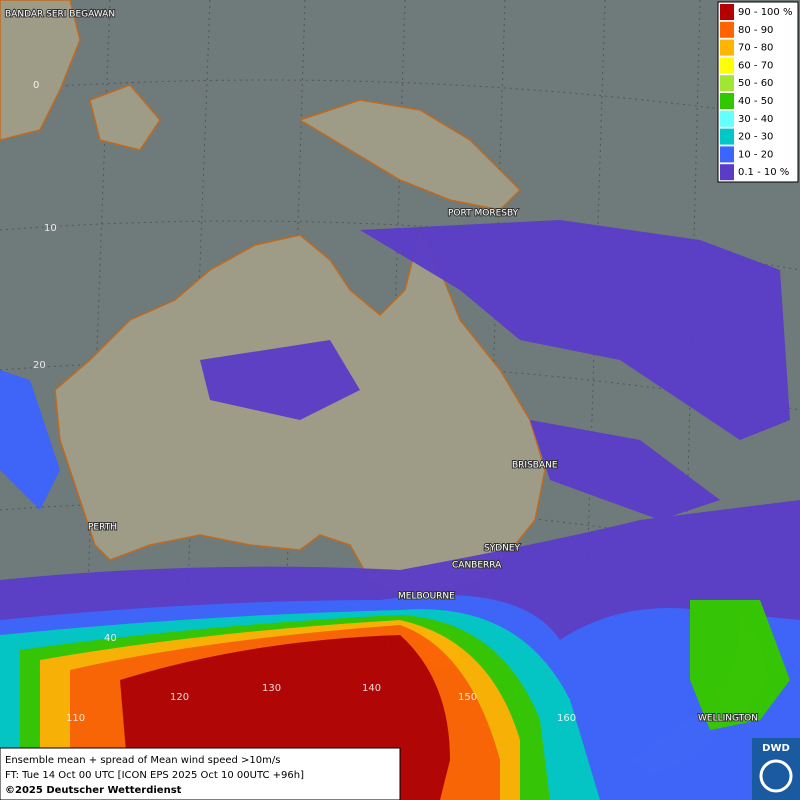 This screenshot has height=800, width=800. What do you see at coordinates (110, 638) in the screenshot?
I see `grid-label: 40` at bounding box center [110, 638].